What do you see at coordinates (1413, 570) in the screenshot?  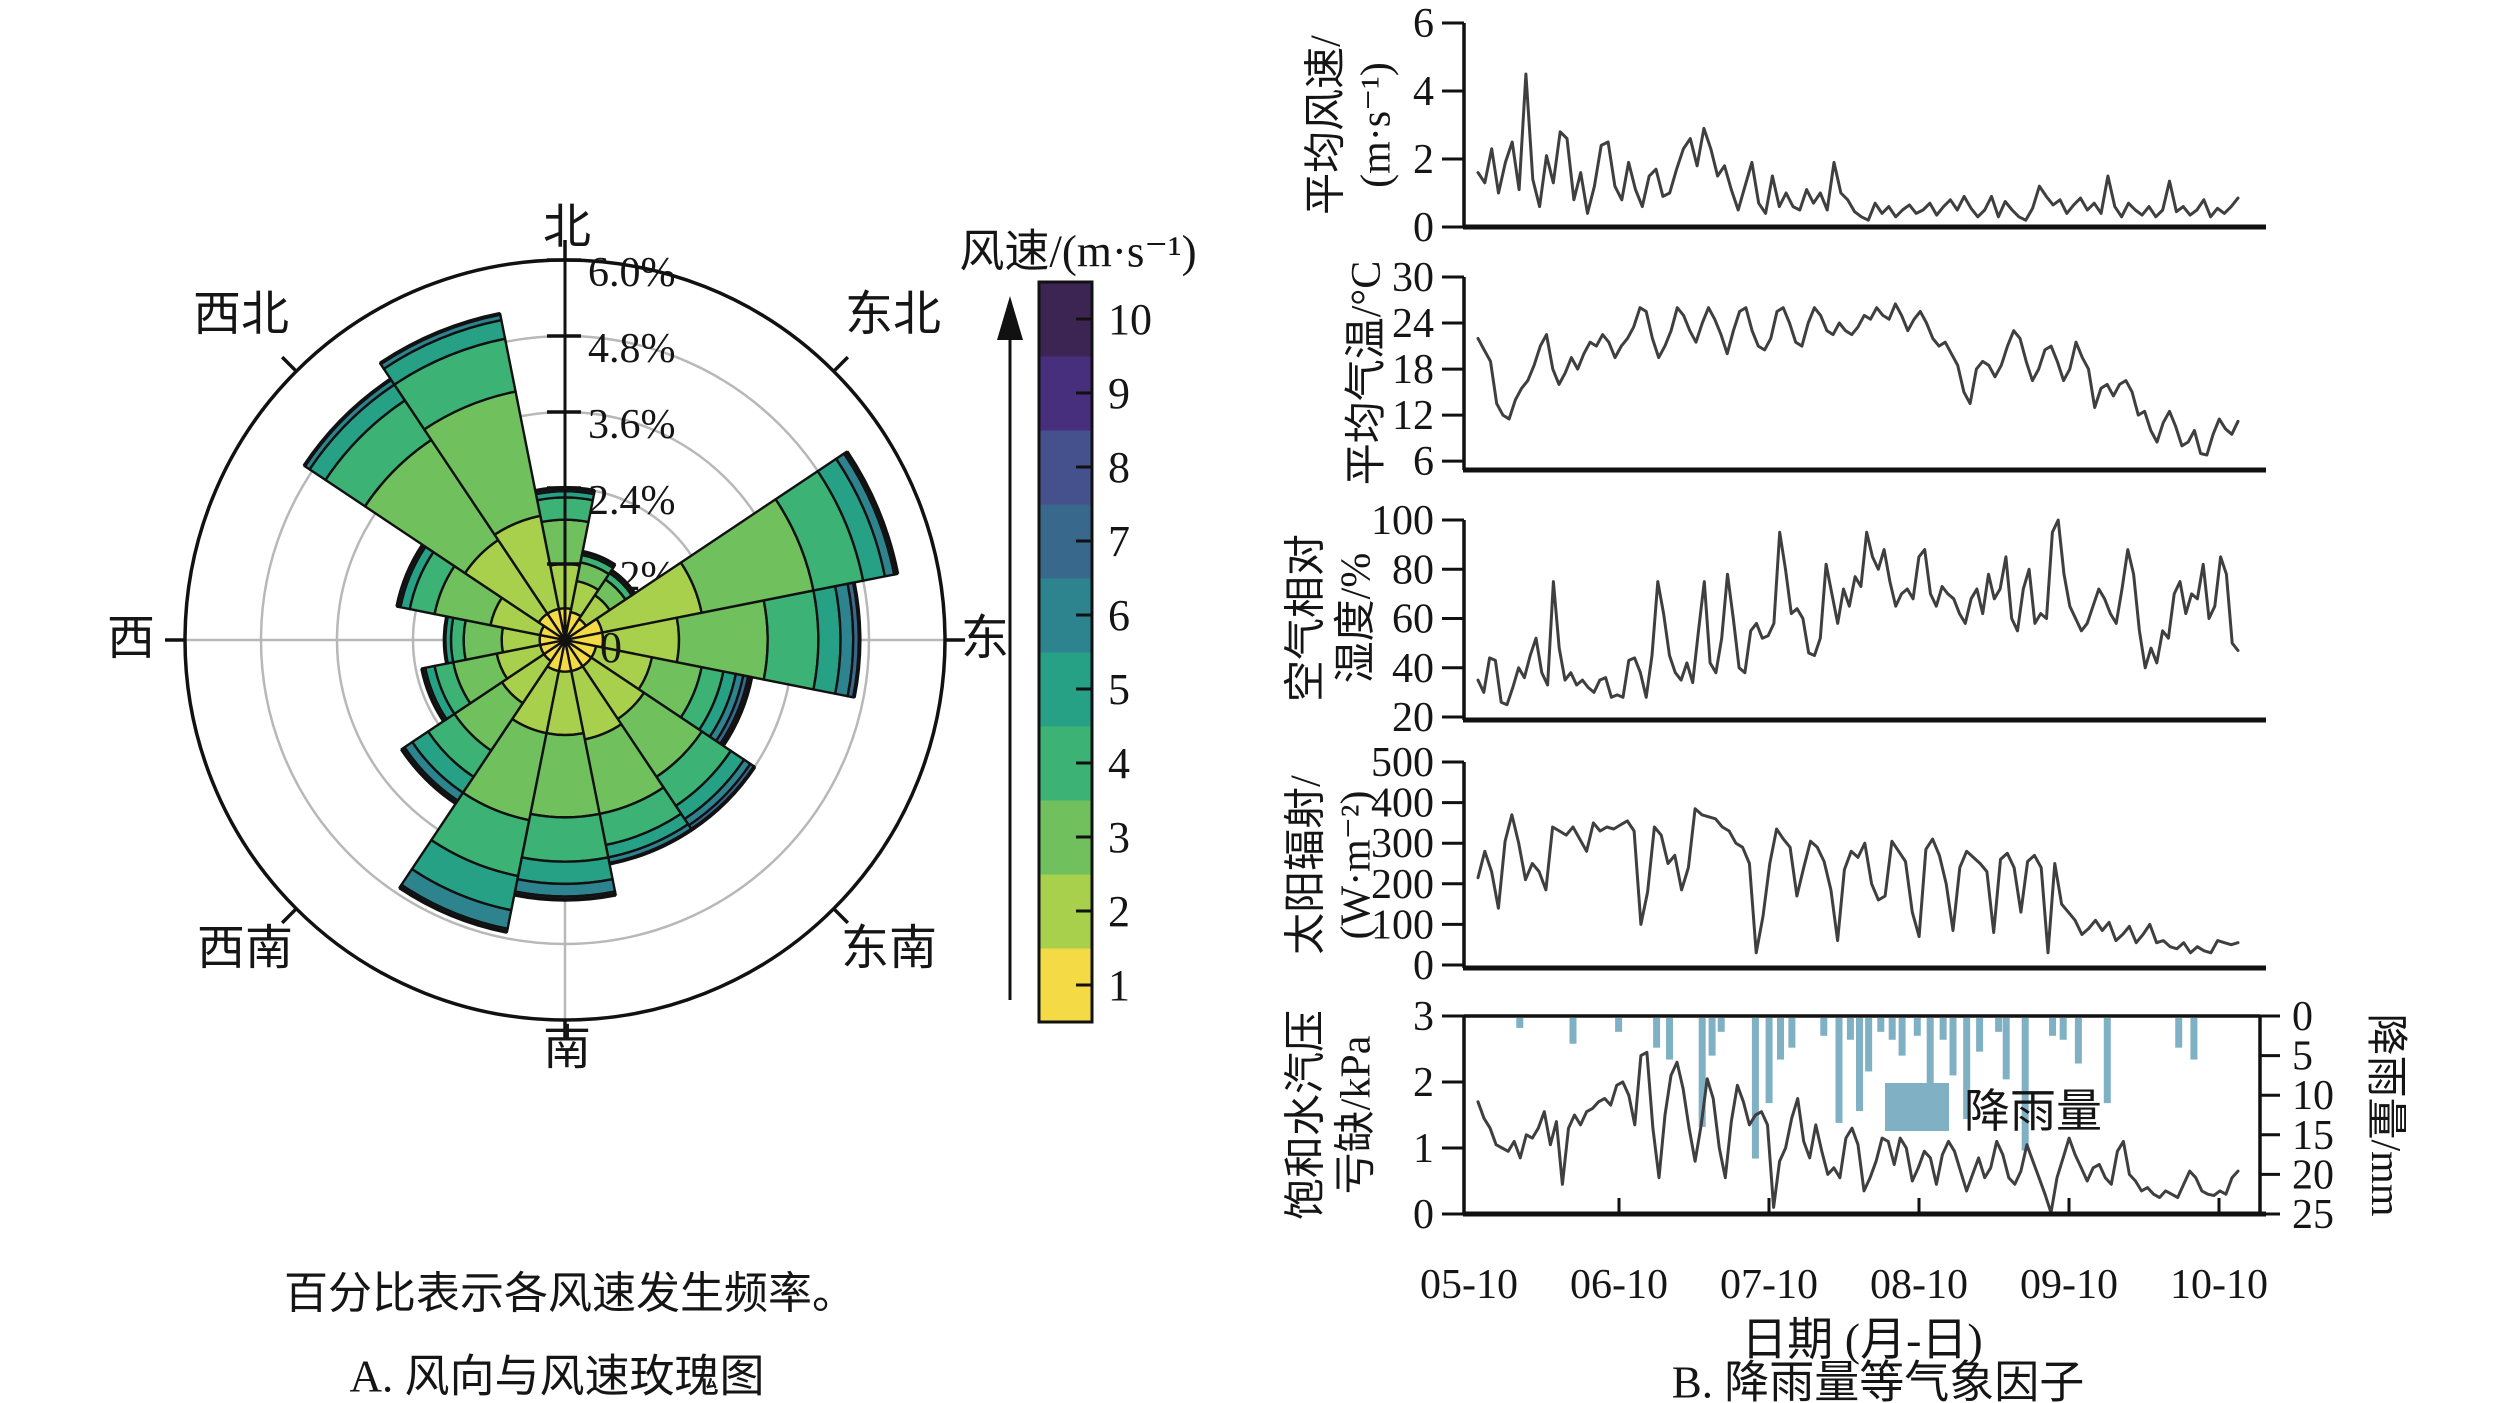 I see `y-tick-label: 80` at bounding box center [1413, 570].